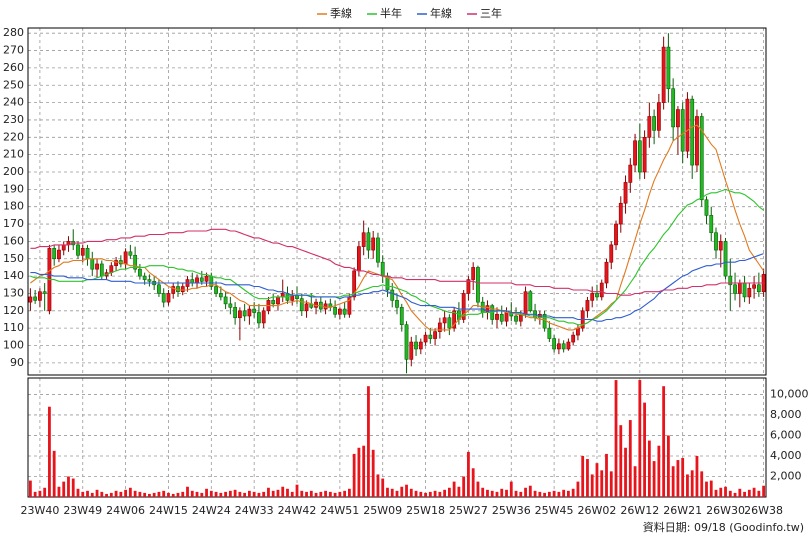 This screenshot has width=808, height=540. Describe the element at coordinates (789, 393) in the screenshot. I see `volume-tick-label: 10,000` at that location.